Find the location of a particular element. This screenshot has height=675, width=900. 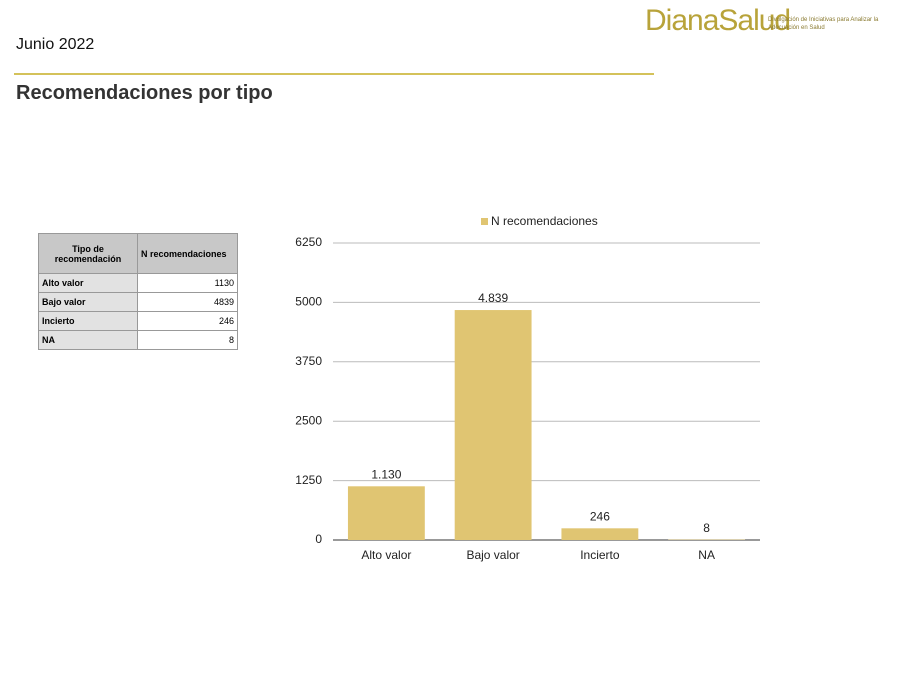

table-cell: Alto valor is located at coordinates (88, 283).